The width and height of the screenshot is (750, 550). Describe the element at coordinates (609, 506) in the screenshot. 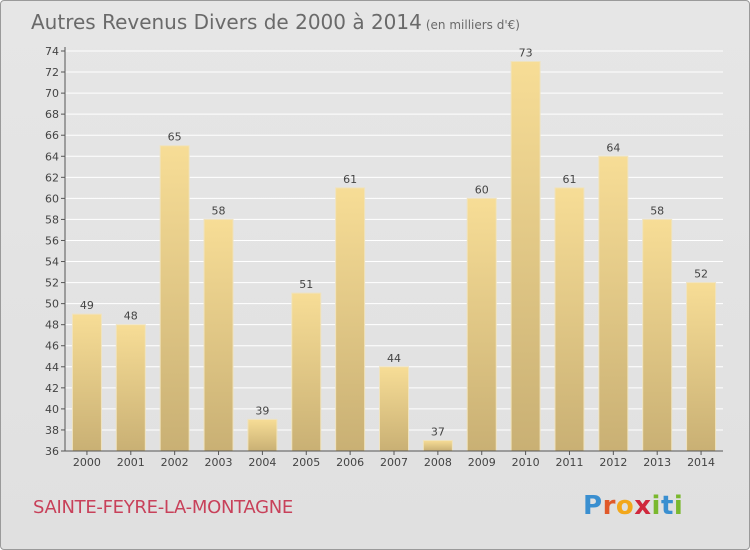

I see `logo-letter: r` at that location.